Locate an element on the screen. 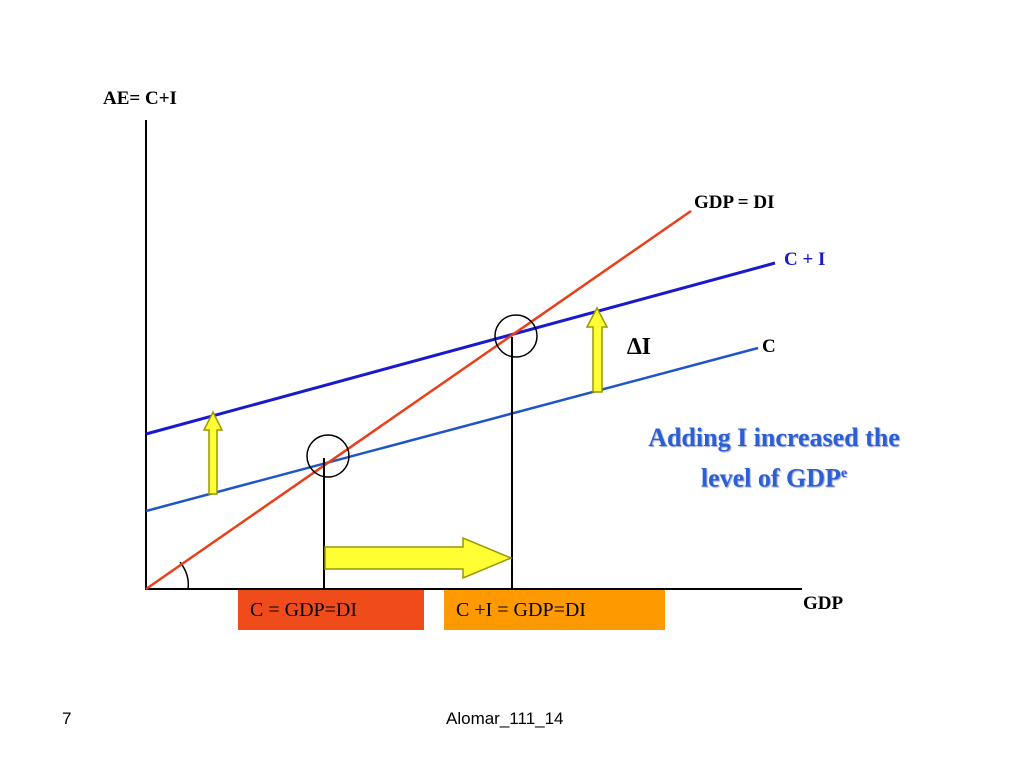 The height and width of the screenshot is (768, 1024). note-line-1: Adding I increased the is located at coordinates (774, 437).